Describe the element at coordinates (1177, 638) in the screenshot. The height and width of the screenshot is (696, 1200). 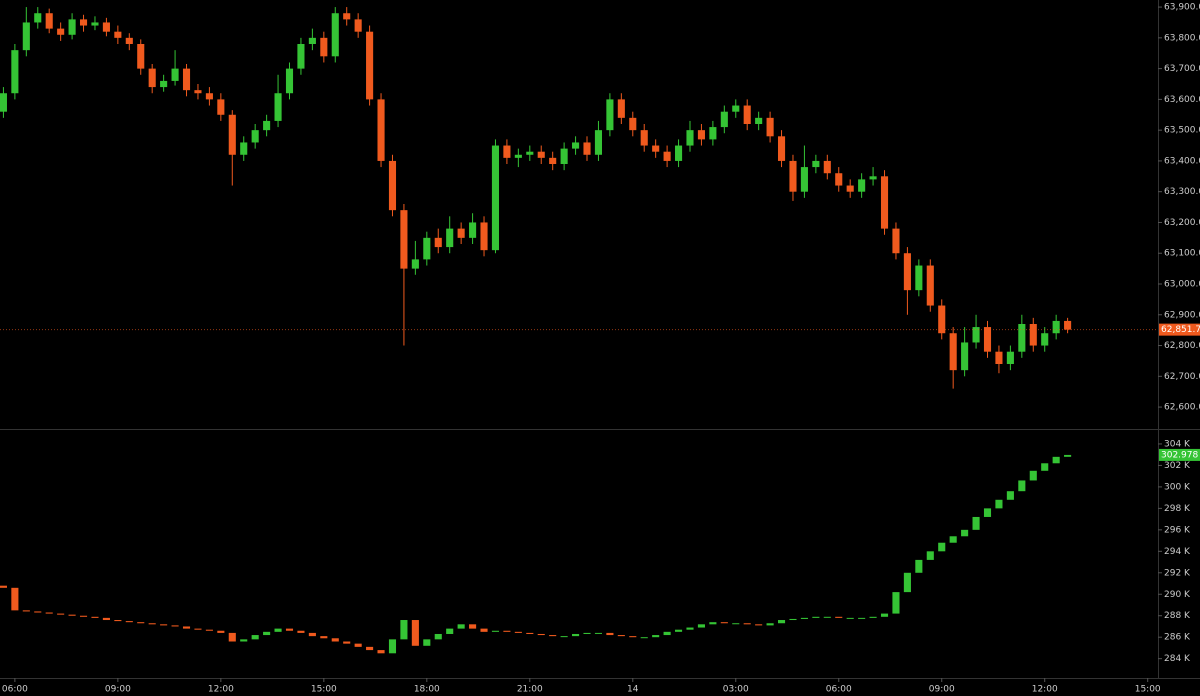
I see `y-tick-label: 286 K` at that location.